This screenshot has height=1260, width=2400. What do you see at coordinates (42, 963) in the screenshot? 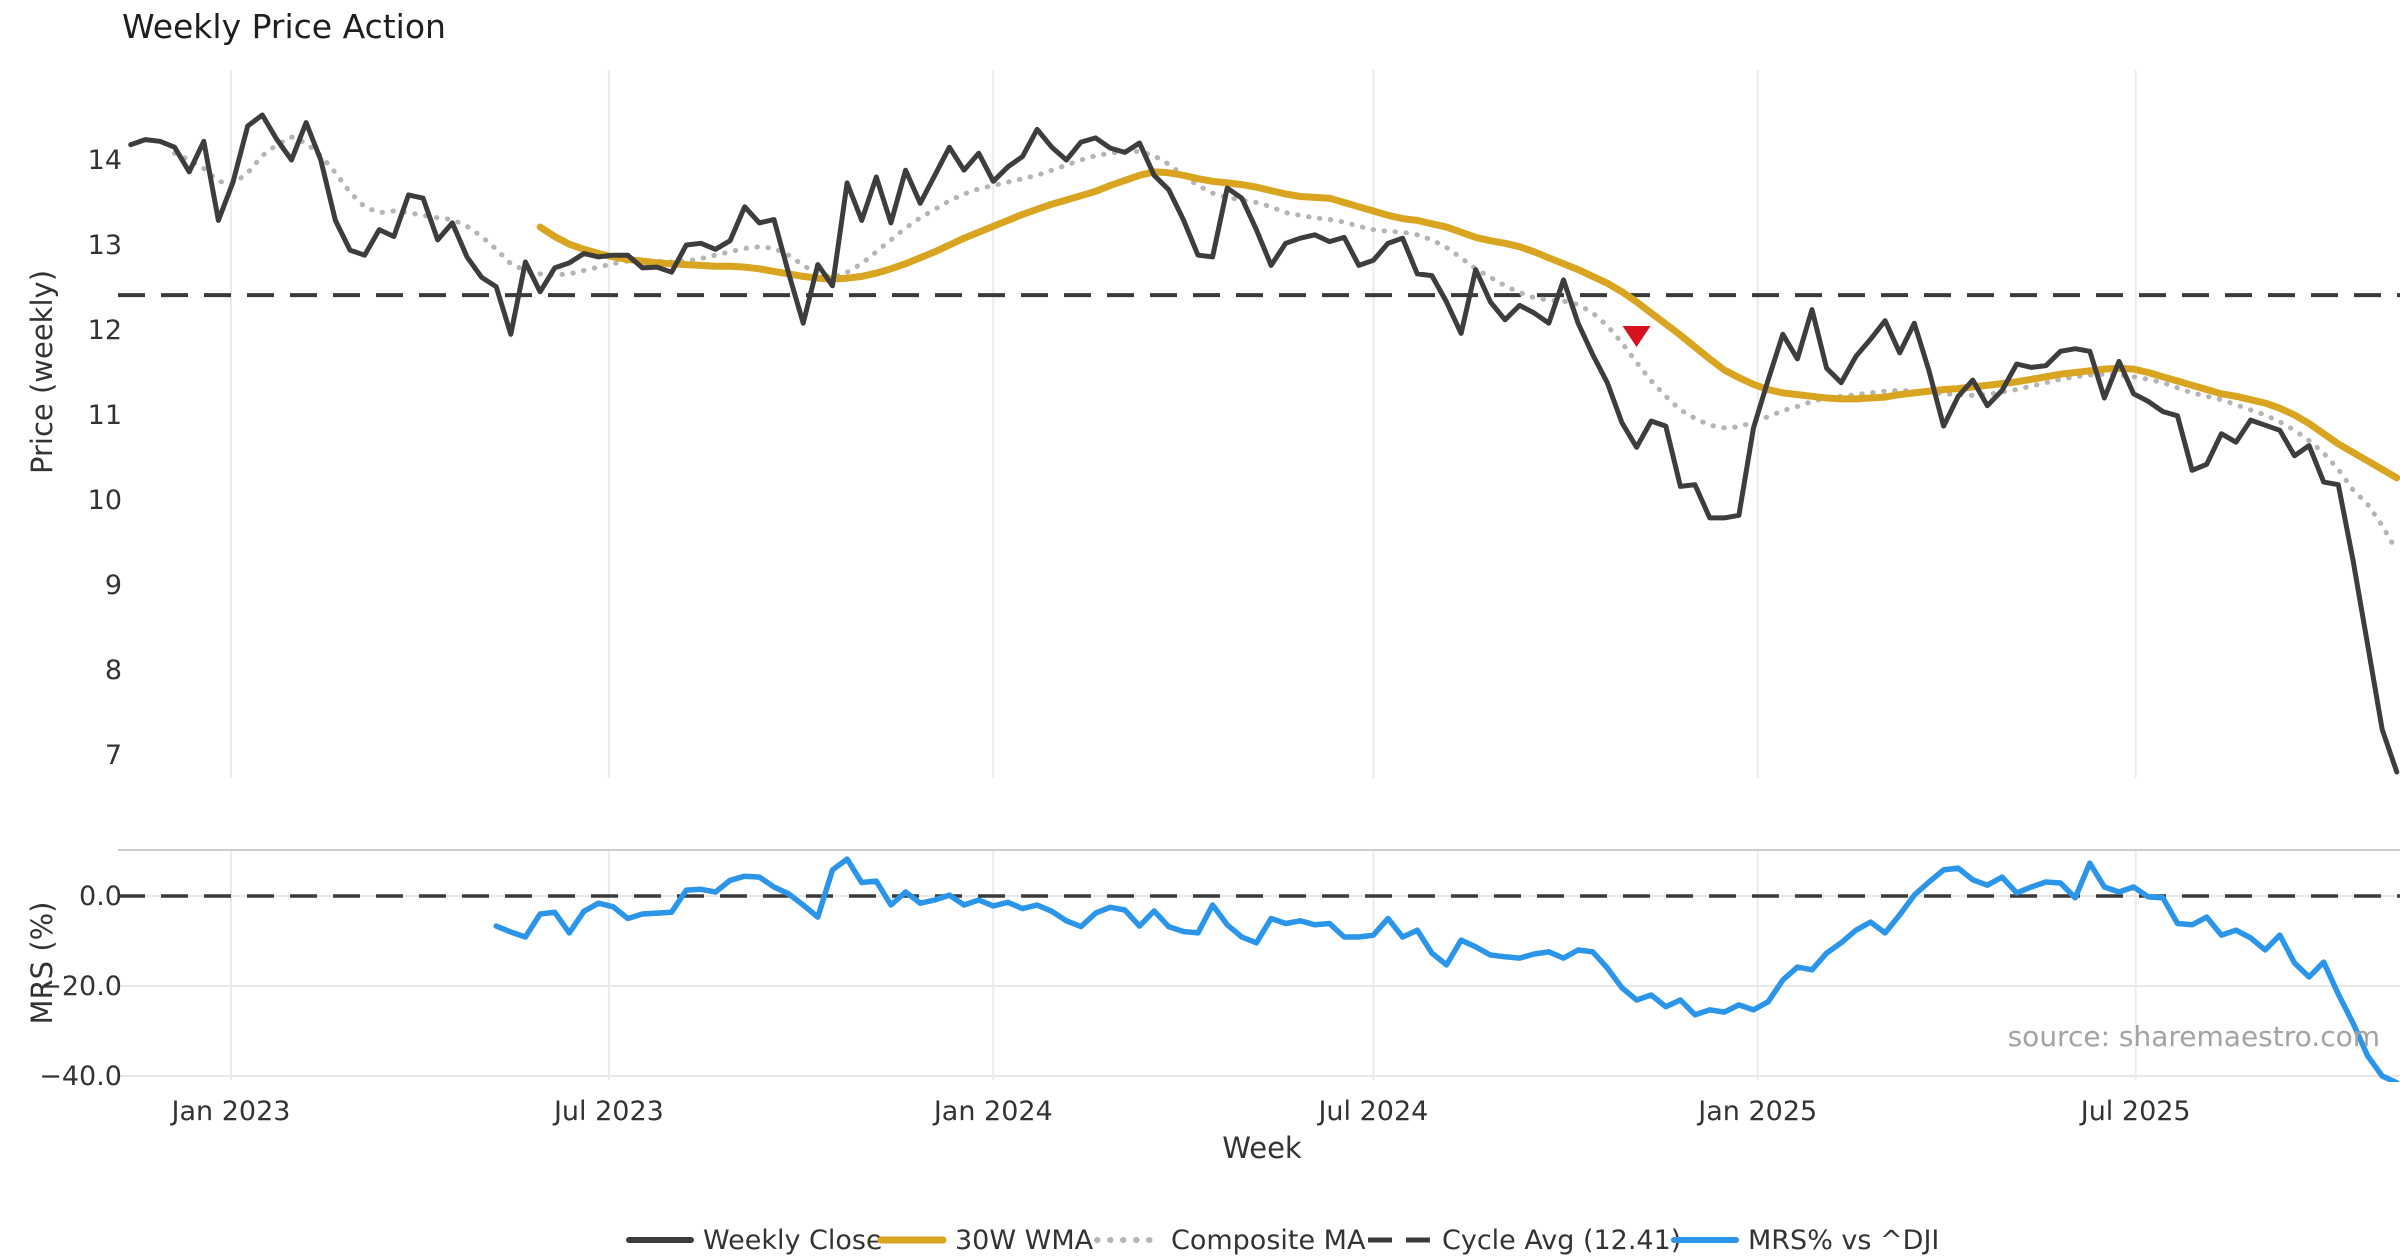
I see `mrs-axis-label: MRS (%)` at bounding box center [42, 963].